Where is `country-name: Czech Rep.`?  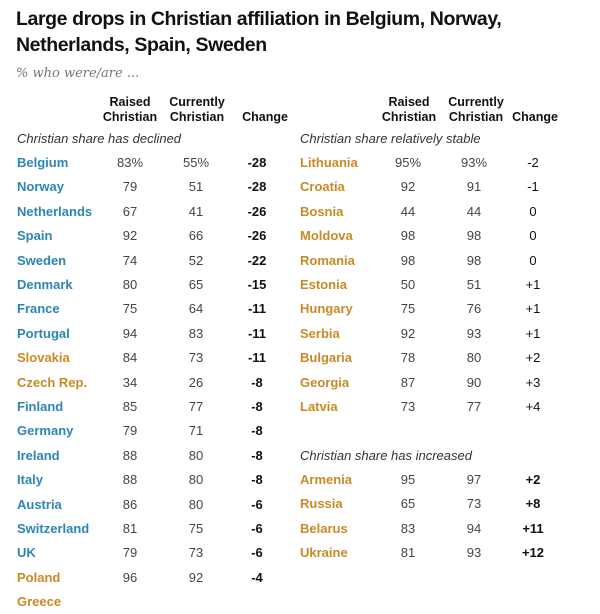
country-name: Czech Rep. is located at coordinates (52, 382).